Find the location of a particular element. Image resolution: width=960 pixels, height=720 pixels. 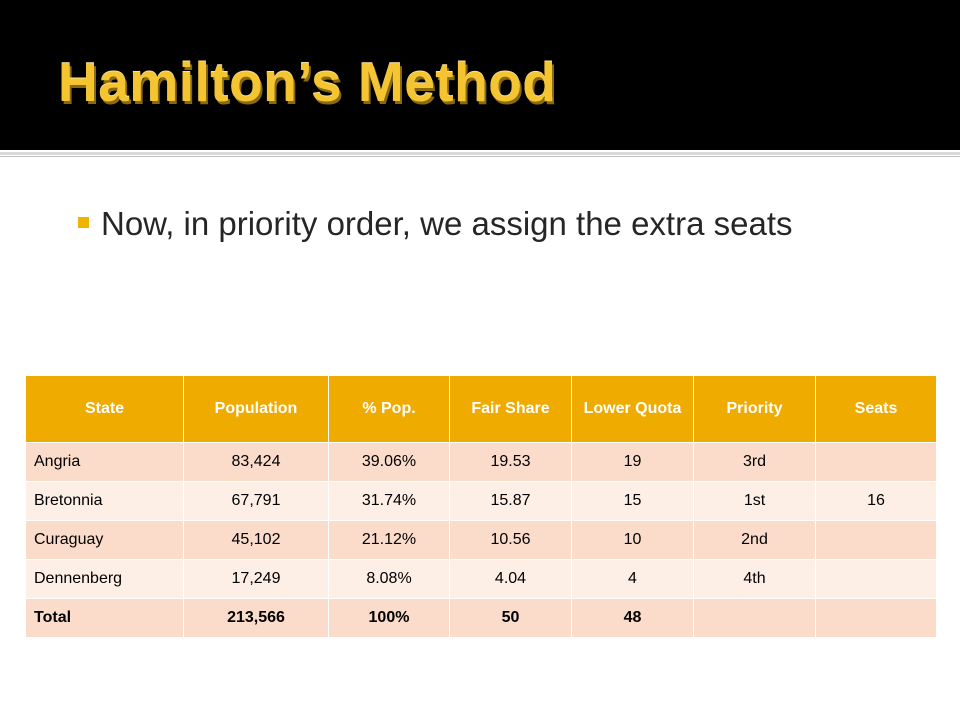

cell-fair-share: 19.53 is located at coordinates (510, 462).